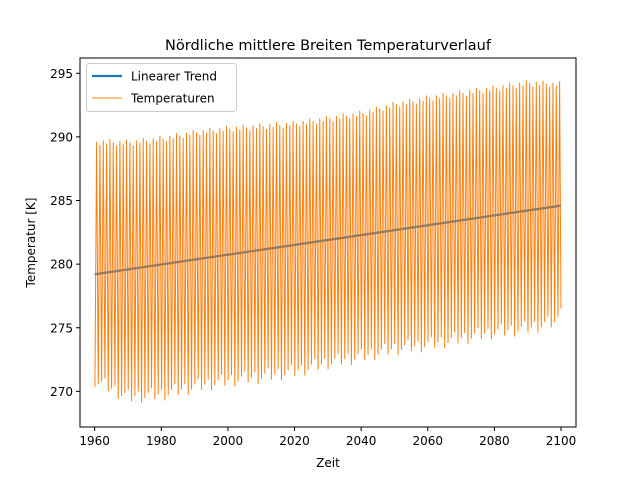  Describe the element at coordinates (228, 441) in the screenshot. I see `x-tick-label: 2000` at that location.